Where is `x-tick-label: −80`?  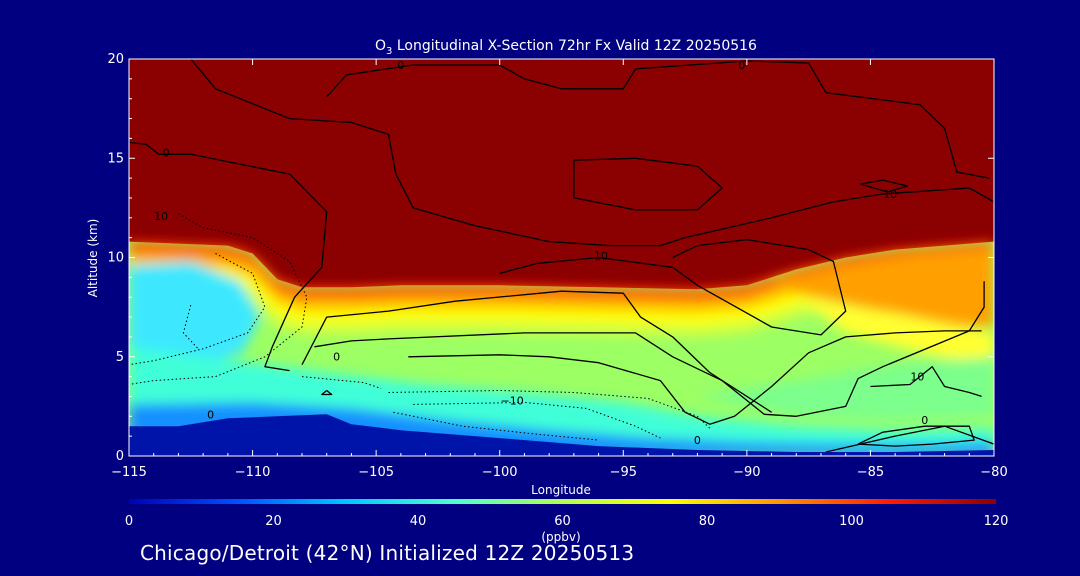 x-tick-label: −80 is located at coordinates (993, 472).